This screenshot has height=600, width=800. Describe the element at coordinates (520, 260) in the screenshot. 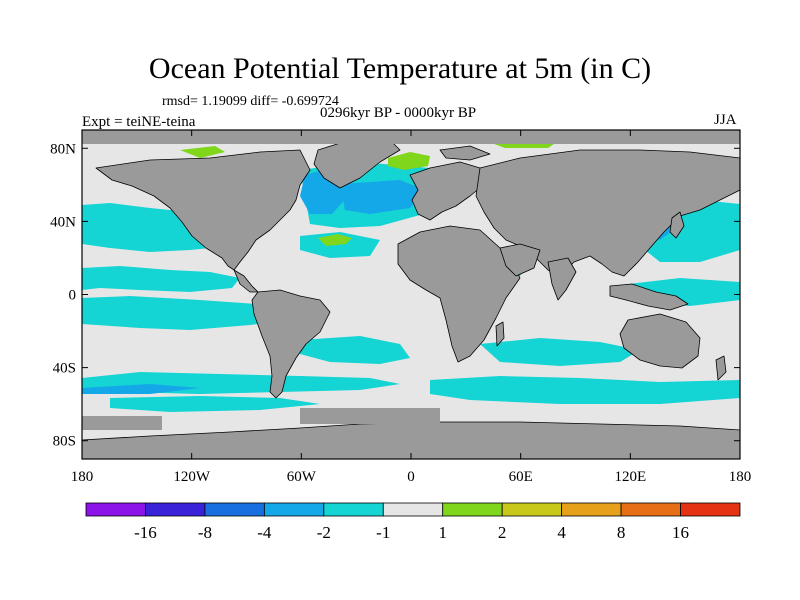

I see `land-arabia` at that location.